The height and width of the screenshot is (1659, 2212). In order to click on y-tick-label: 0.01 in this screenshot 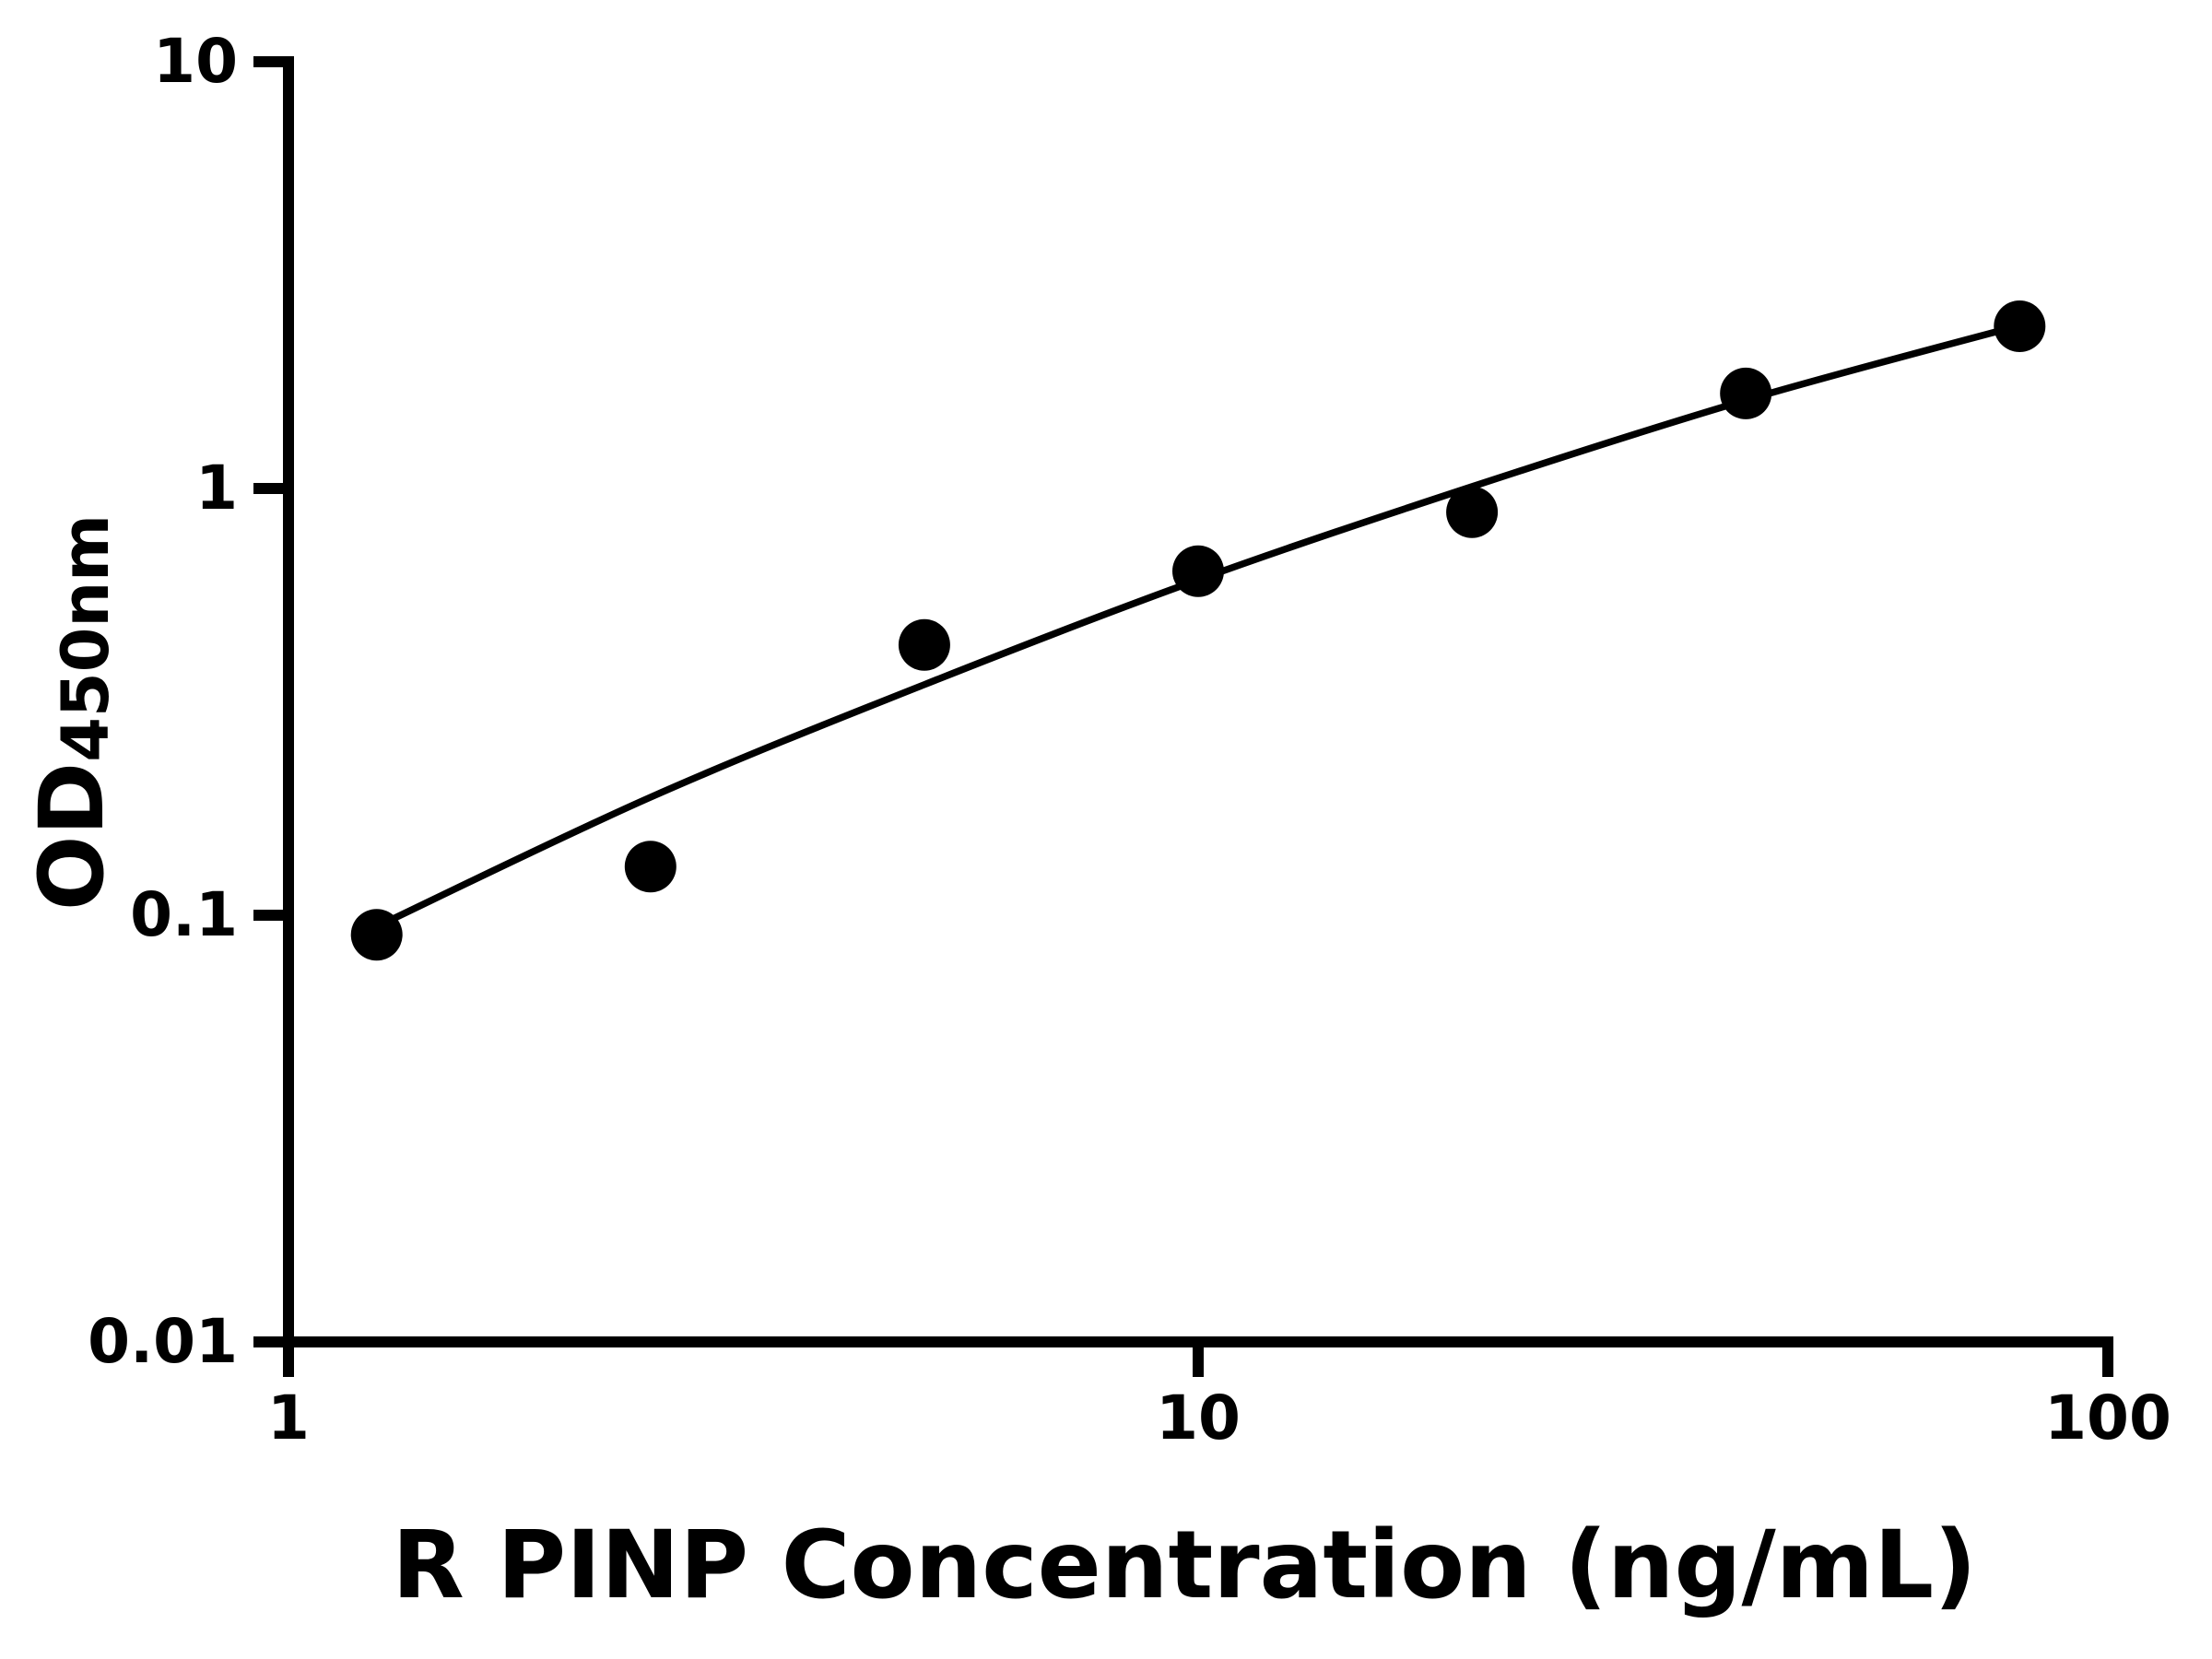, I will do `click(163, 1341)`.